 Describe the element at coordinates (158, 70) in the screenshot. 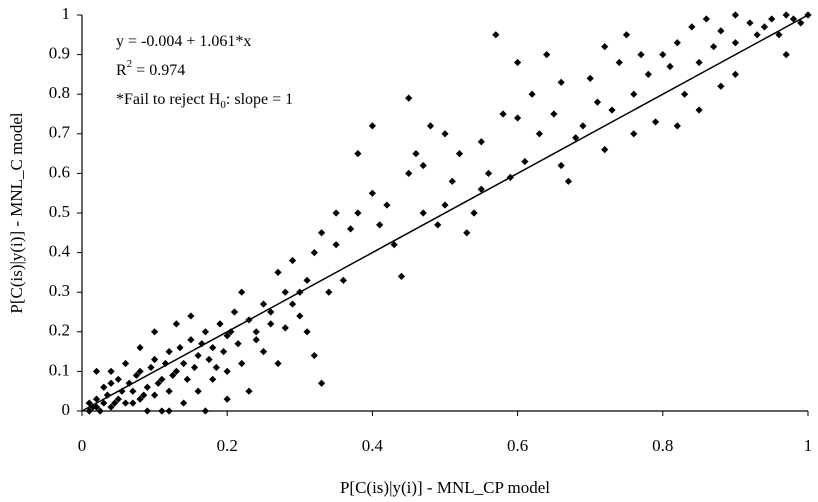

I see `annotation-text: = 0.974` at that location.